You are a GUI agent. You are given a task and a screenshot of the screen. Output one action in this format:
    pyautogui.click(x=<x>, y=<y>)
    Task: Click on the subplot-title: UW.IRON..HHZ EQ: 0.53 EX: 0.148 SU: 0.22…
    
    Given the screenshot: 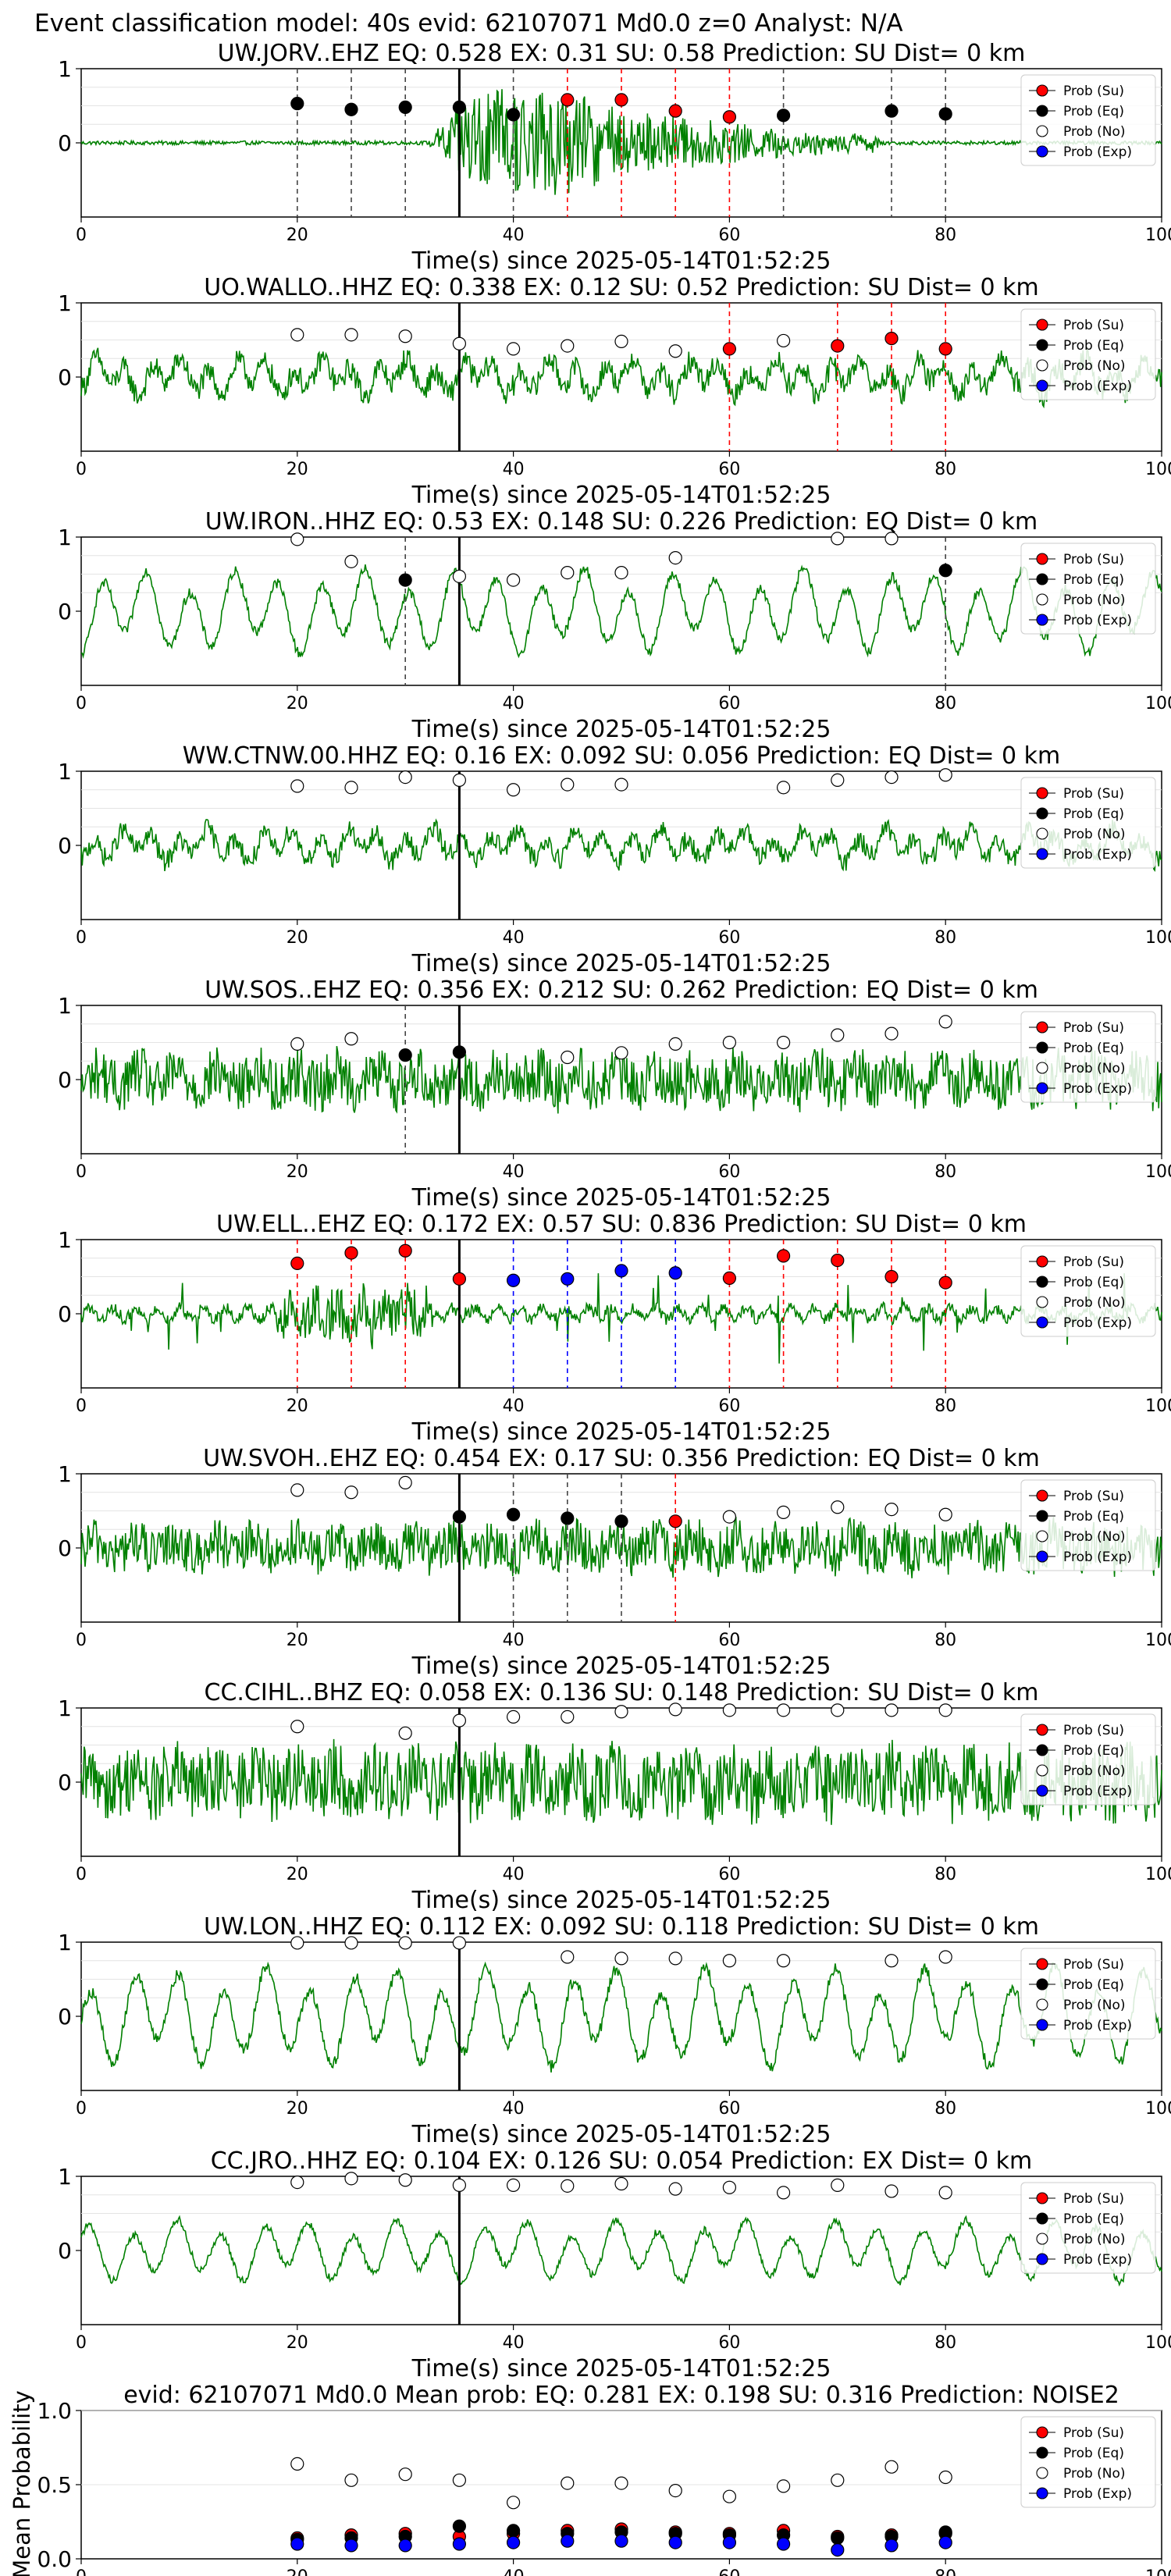 What is the action you would take?
    pyautogui.click(x=621, y=521)
    